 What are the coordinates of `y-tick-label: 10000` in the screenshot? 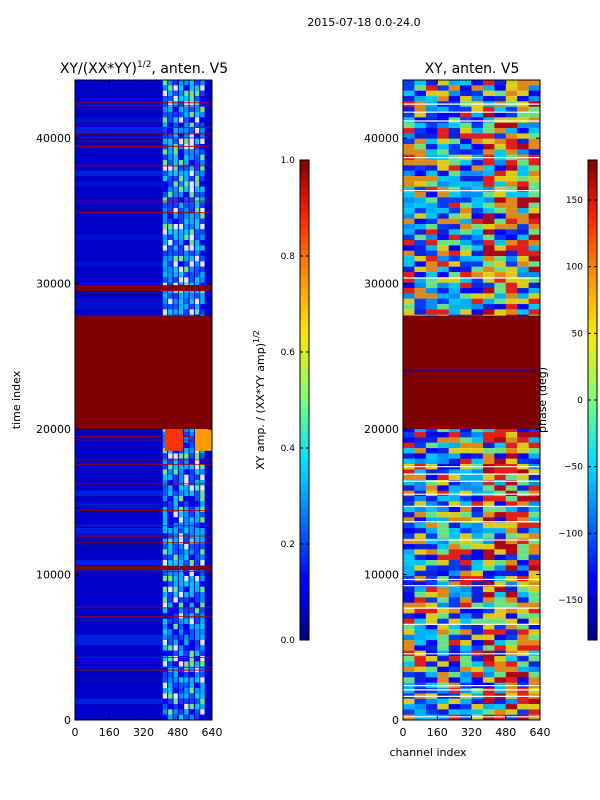 It's located at (53, 575).